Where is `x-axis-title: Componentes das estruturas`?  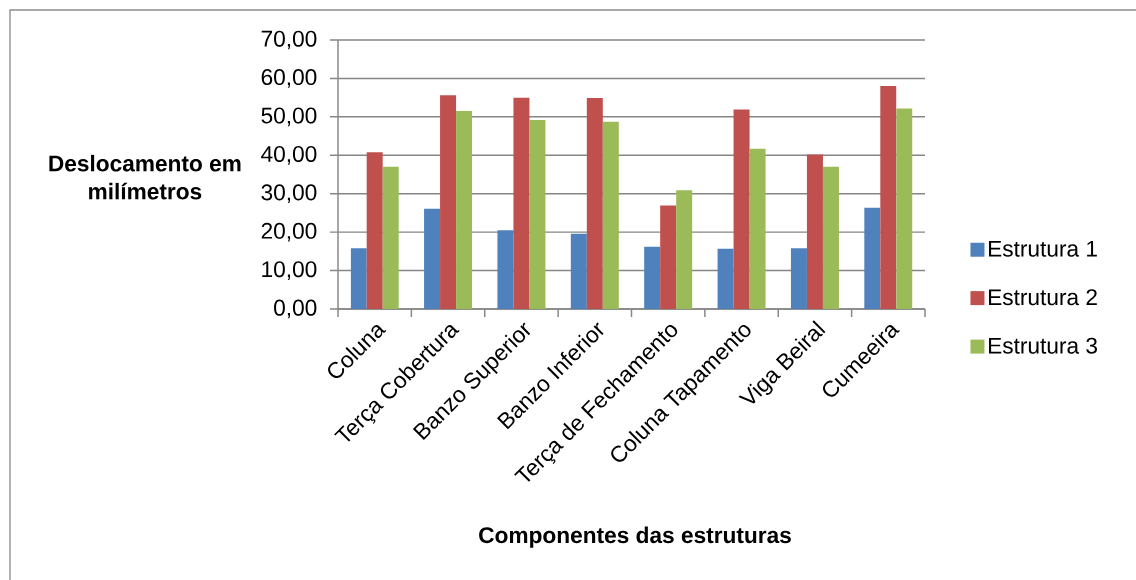
x-axis-title: Componentes das estruturas is located at coordinates (635, 537).